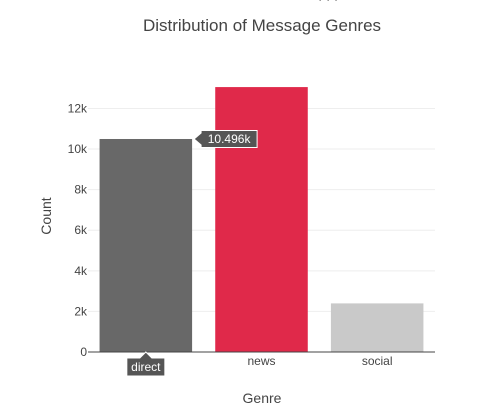 The width and height of the screenshot is (496, 410). What do you see at coordinates (230, 139) in the screenshot?
I see `hover-value-text: 10.496k` at bounding box center [230, 139].